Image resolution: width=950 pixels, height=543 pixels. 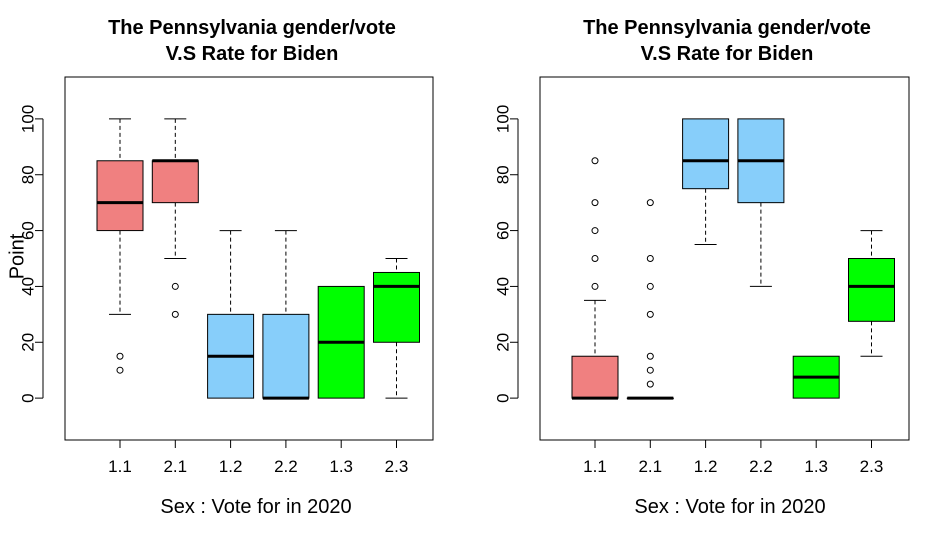 What do you see at coordinates (17, 256) in the screenshot?
I see `y-axis-label: Point` at bounding box center [17, 256].